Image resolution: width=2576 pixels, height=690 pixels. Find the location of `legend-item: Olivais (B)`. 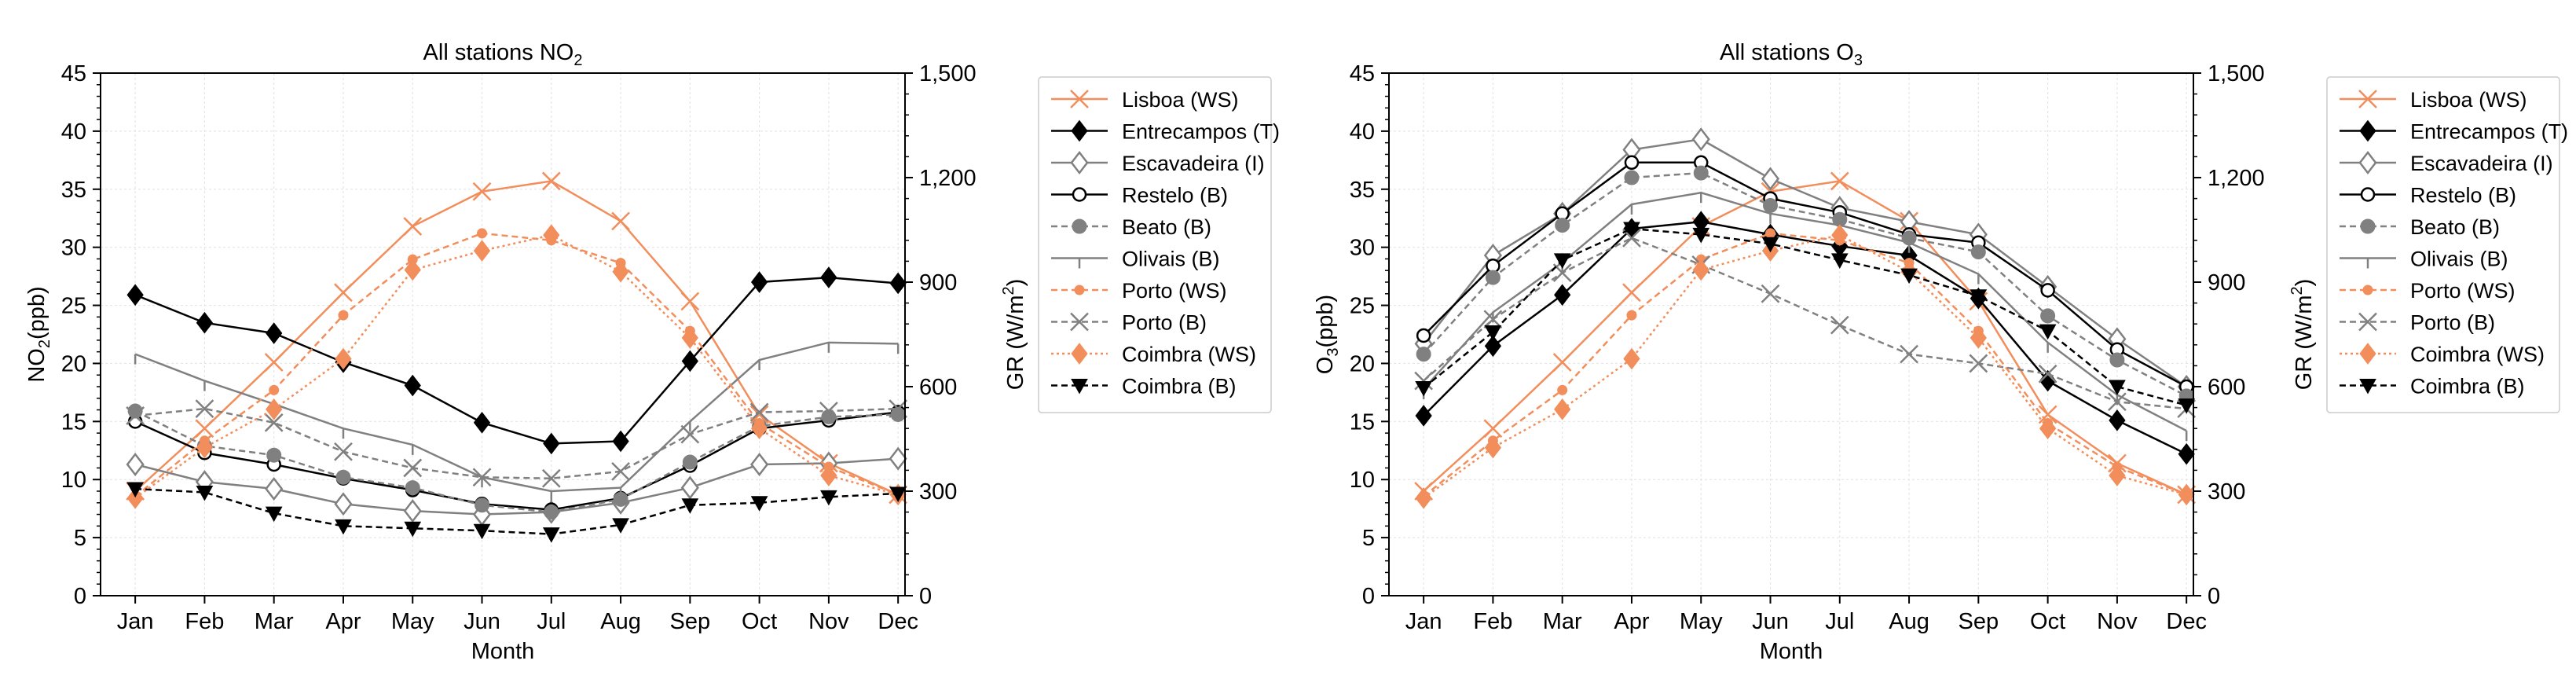

legend-item: Olivais (B) is located at coordinates (1135, 259).